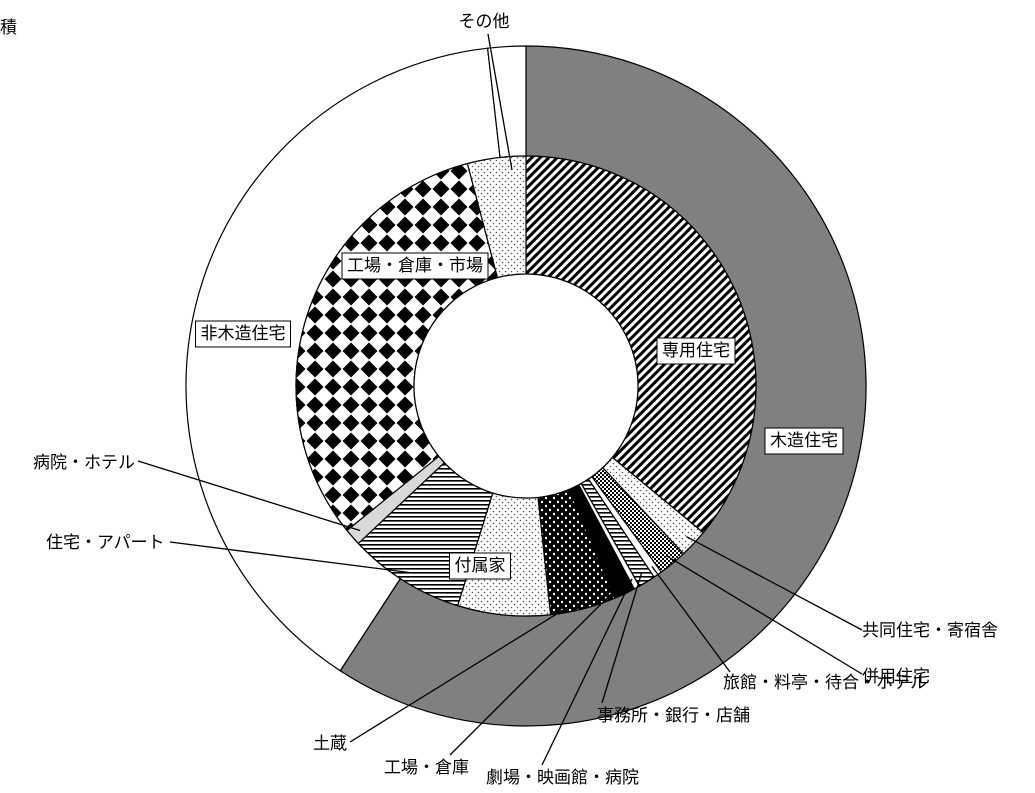  What do you see at coordinates (484, 22) in the screenshot?
I see `slice-label-2: その他` at bounding box center [484, 22].